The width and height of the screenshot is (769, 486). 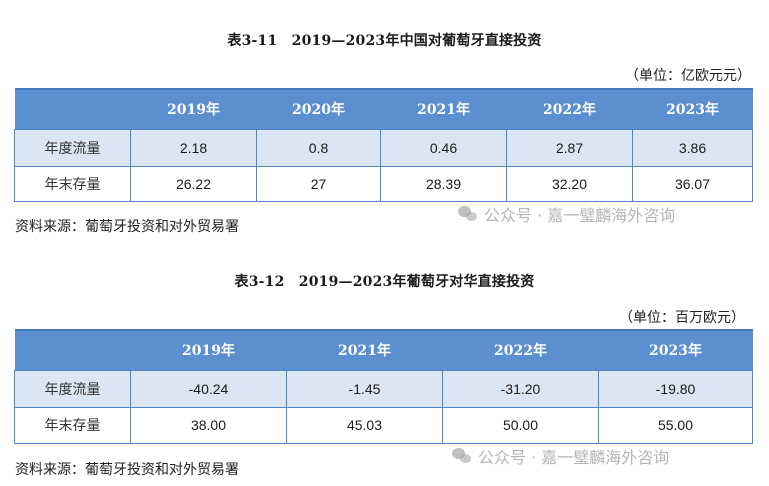 I want to click on table-row: 年度流量 -40.24 -1.45 -31.20 -19.80, so click(x=383, y=388).